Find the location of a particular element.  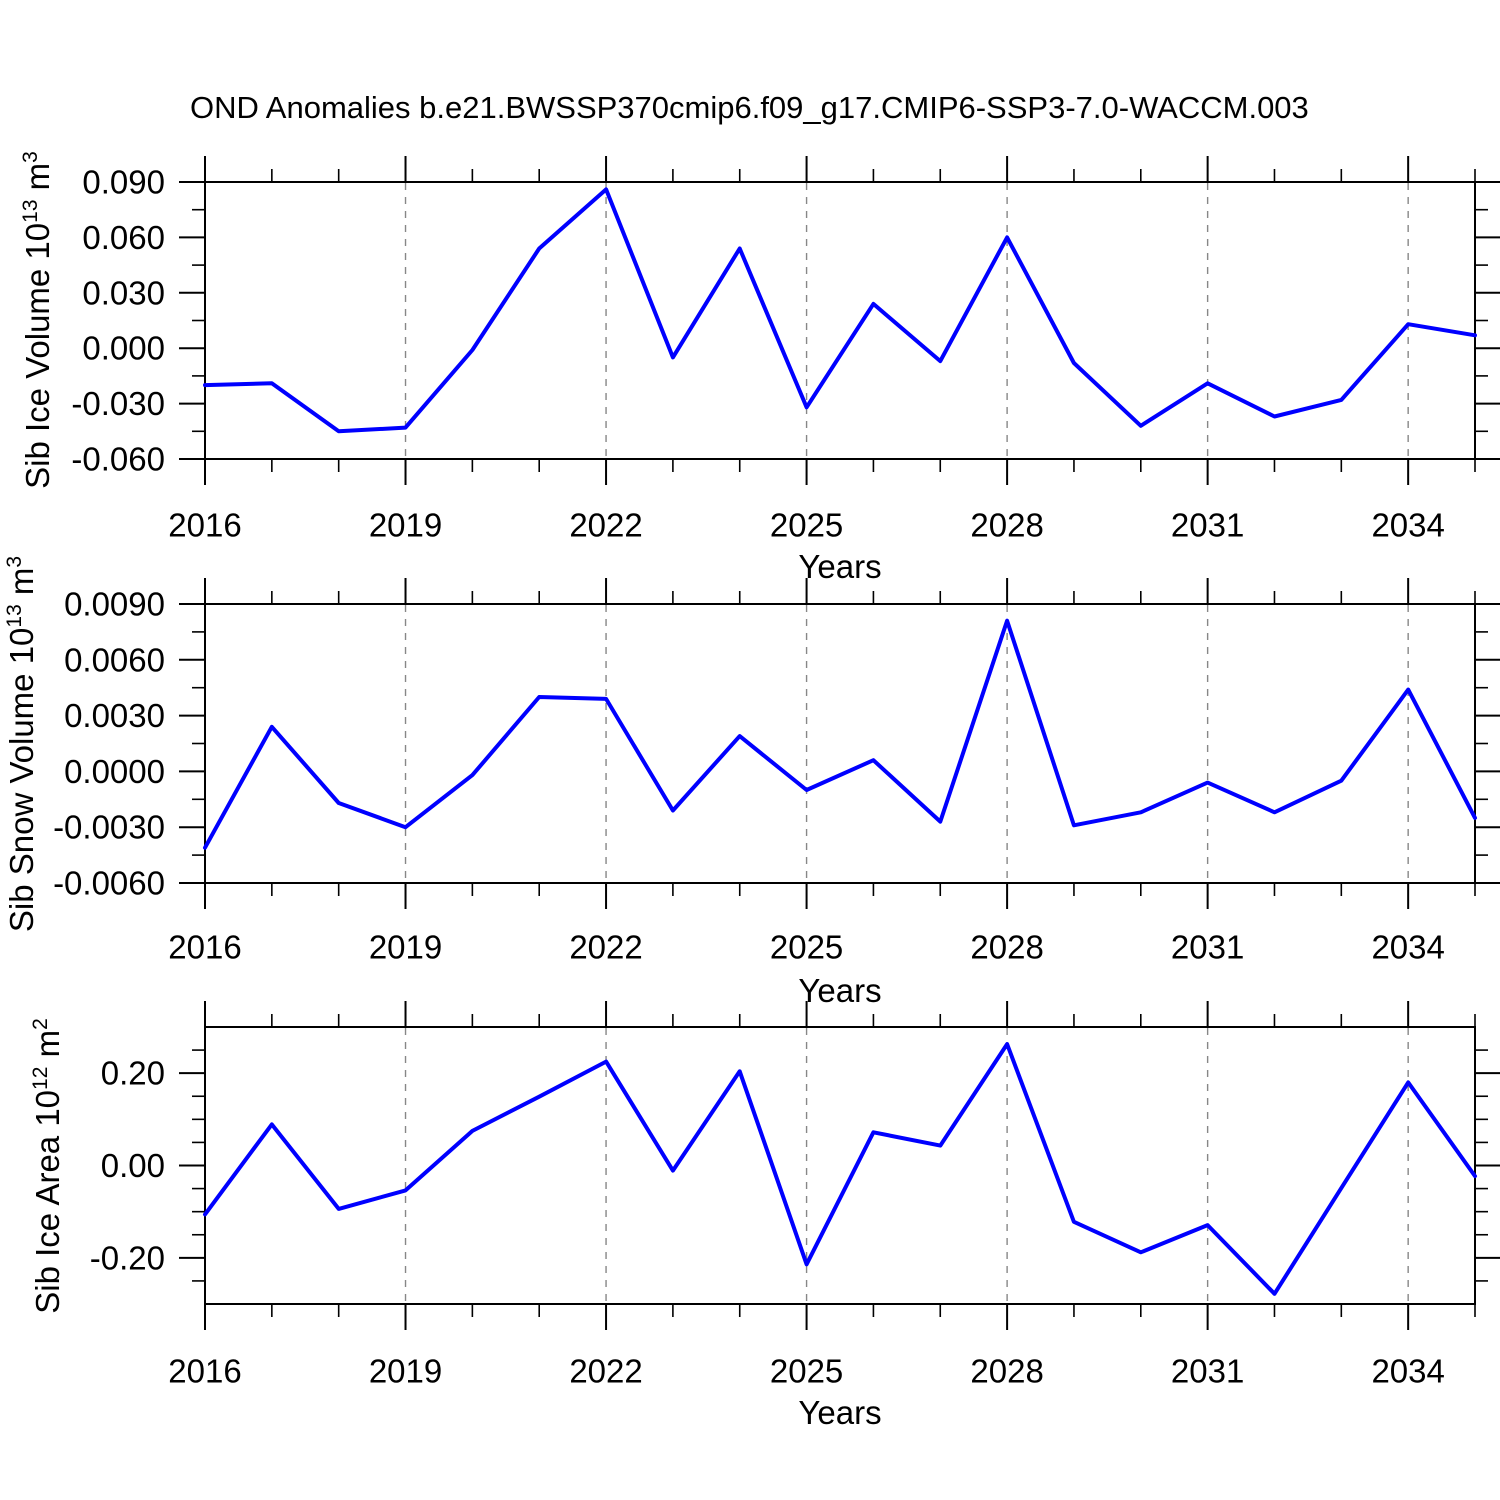

y-axis-title-snow-volume: Sib Snow Volume 1013 m3 is located at coordinates (22, 744).